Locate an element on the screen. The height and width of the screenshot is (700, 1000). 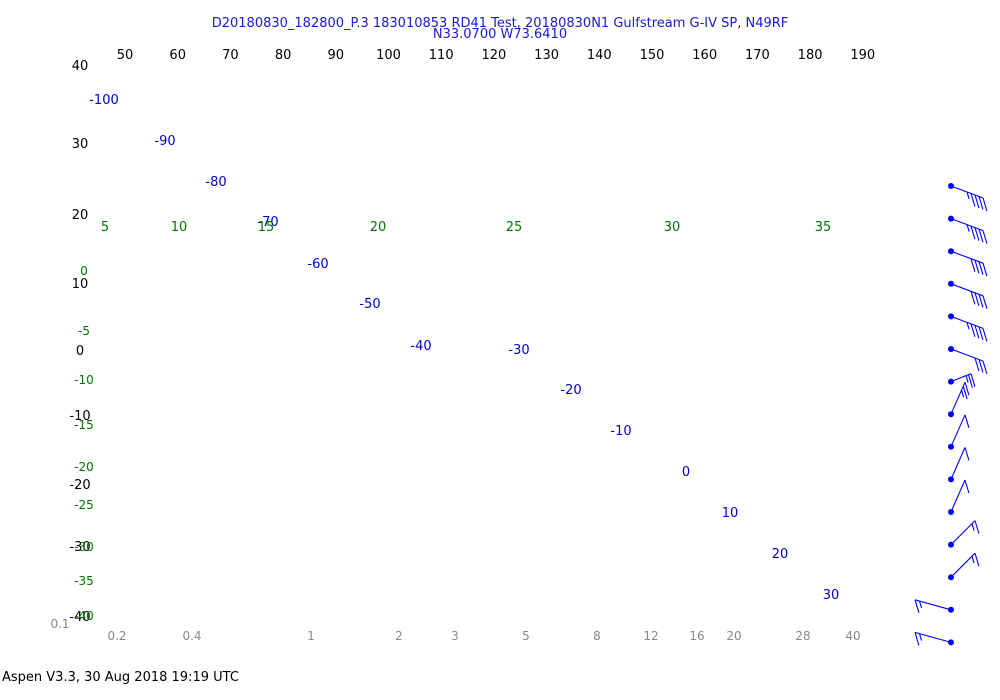
top-axis-label: 90 is located at coordinates (336, 55).